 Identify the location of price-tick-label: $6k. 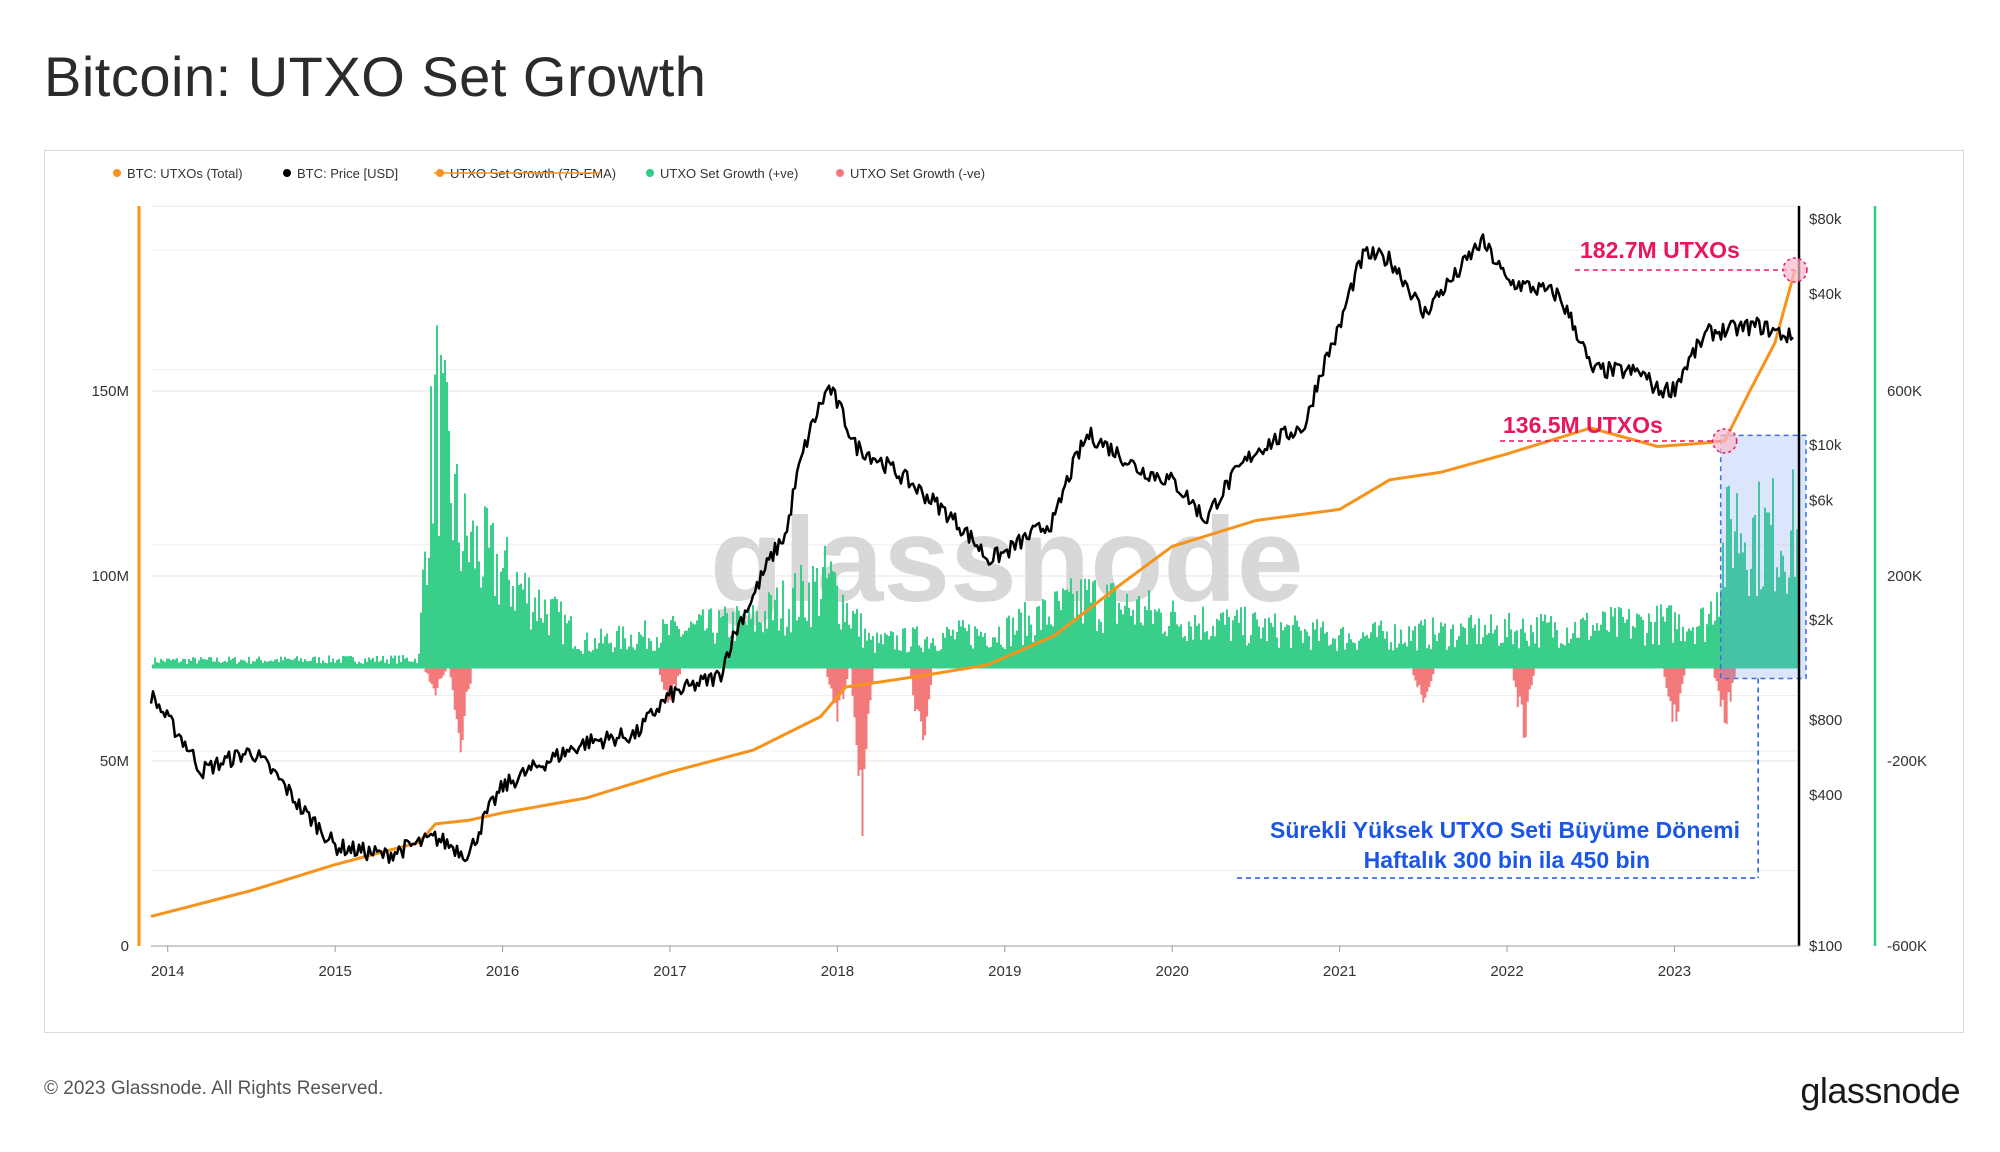
(1821, 501).